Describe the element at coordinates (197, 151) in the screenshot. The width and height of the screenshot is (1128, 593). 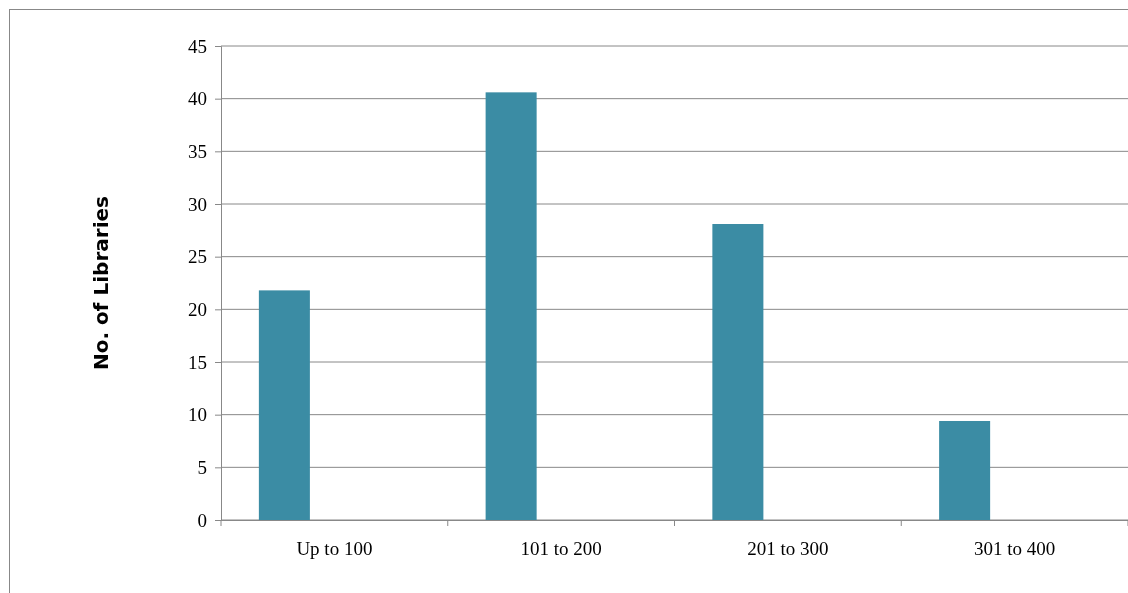
I see `y-tick-label: 35` at that location.